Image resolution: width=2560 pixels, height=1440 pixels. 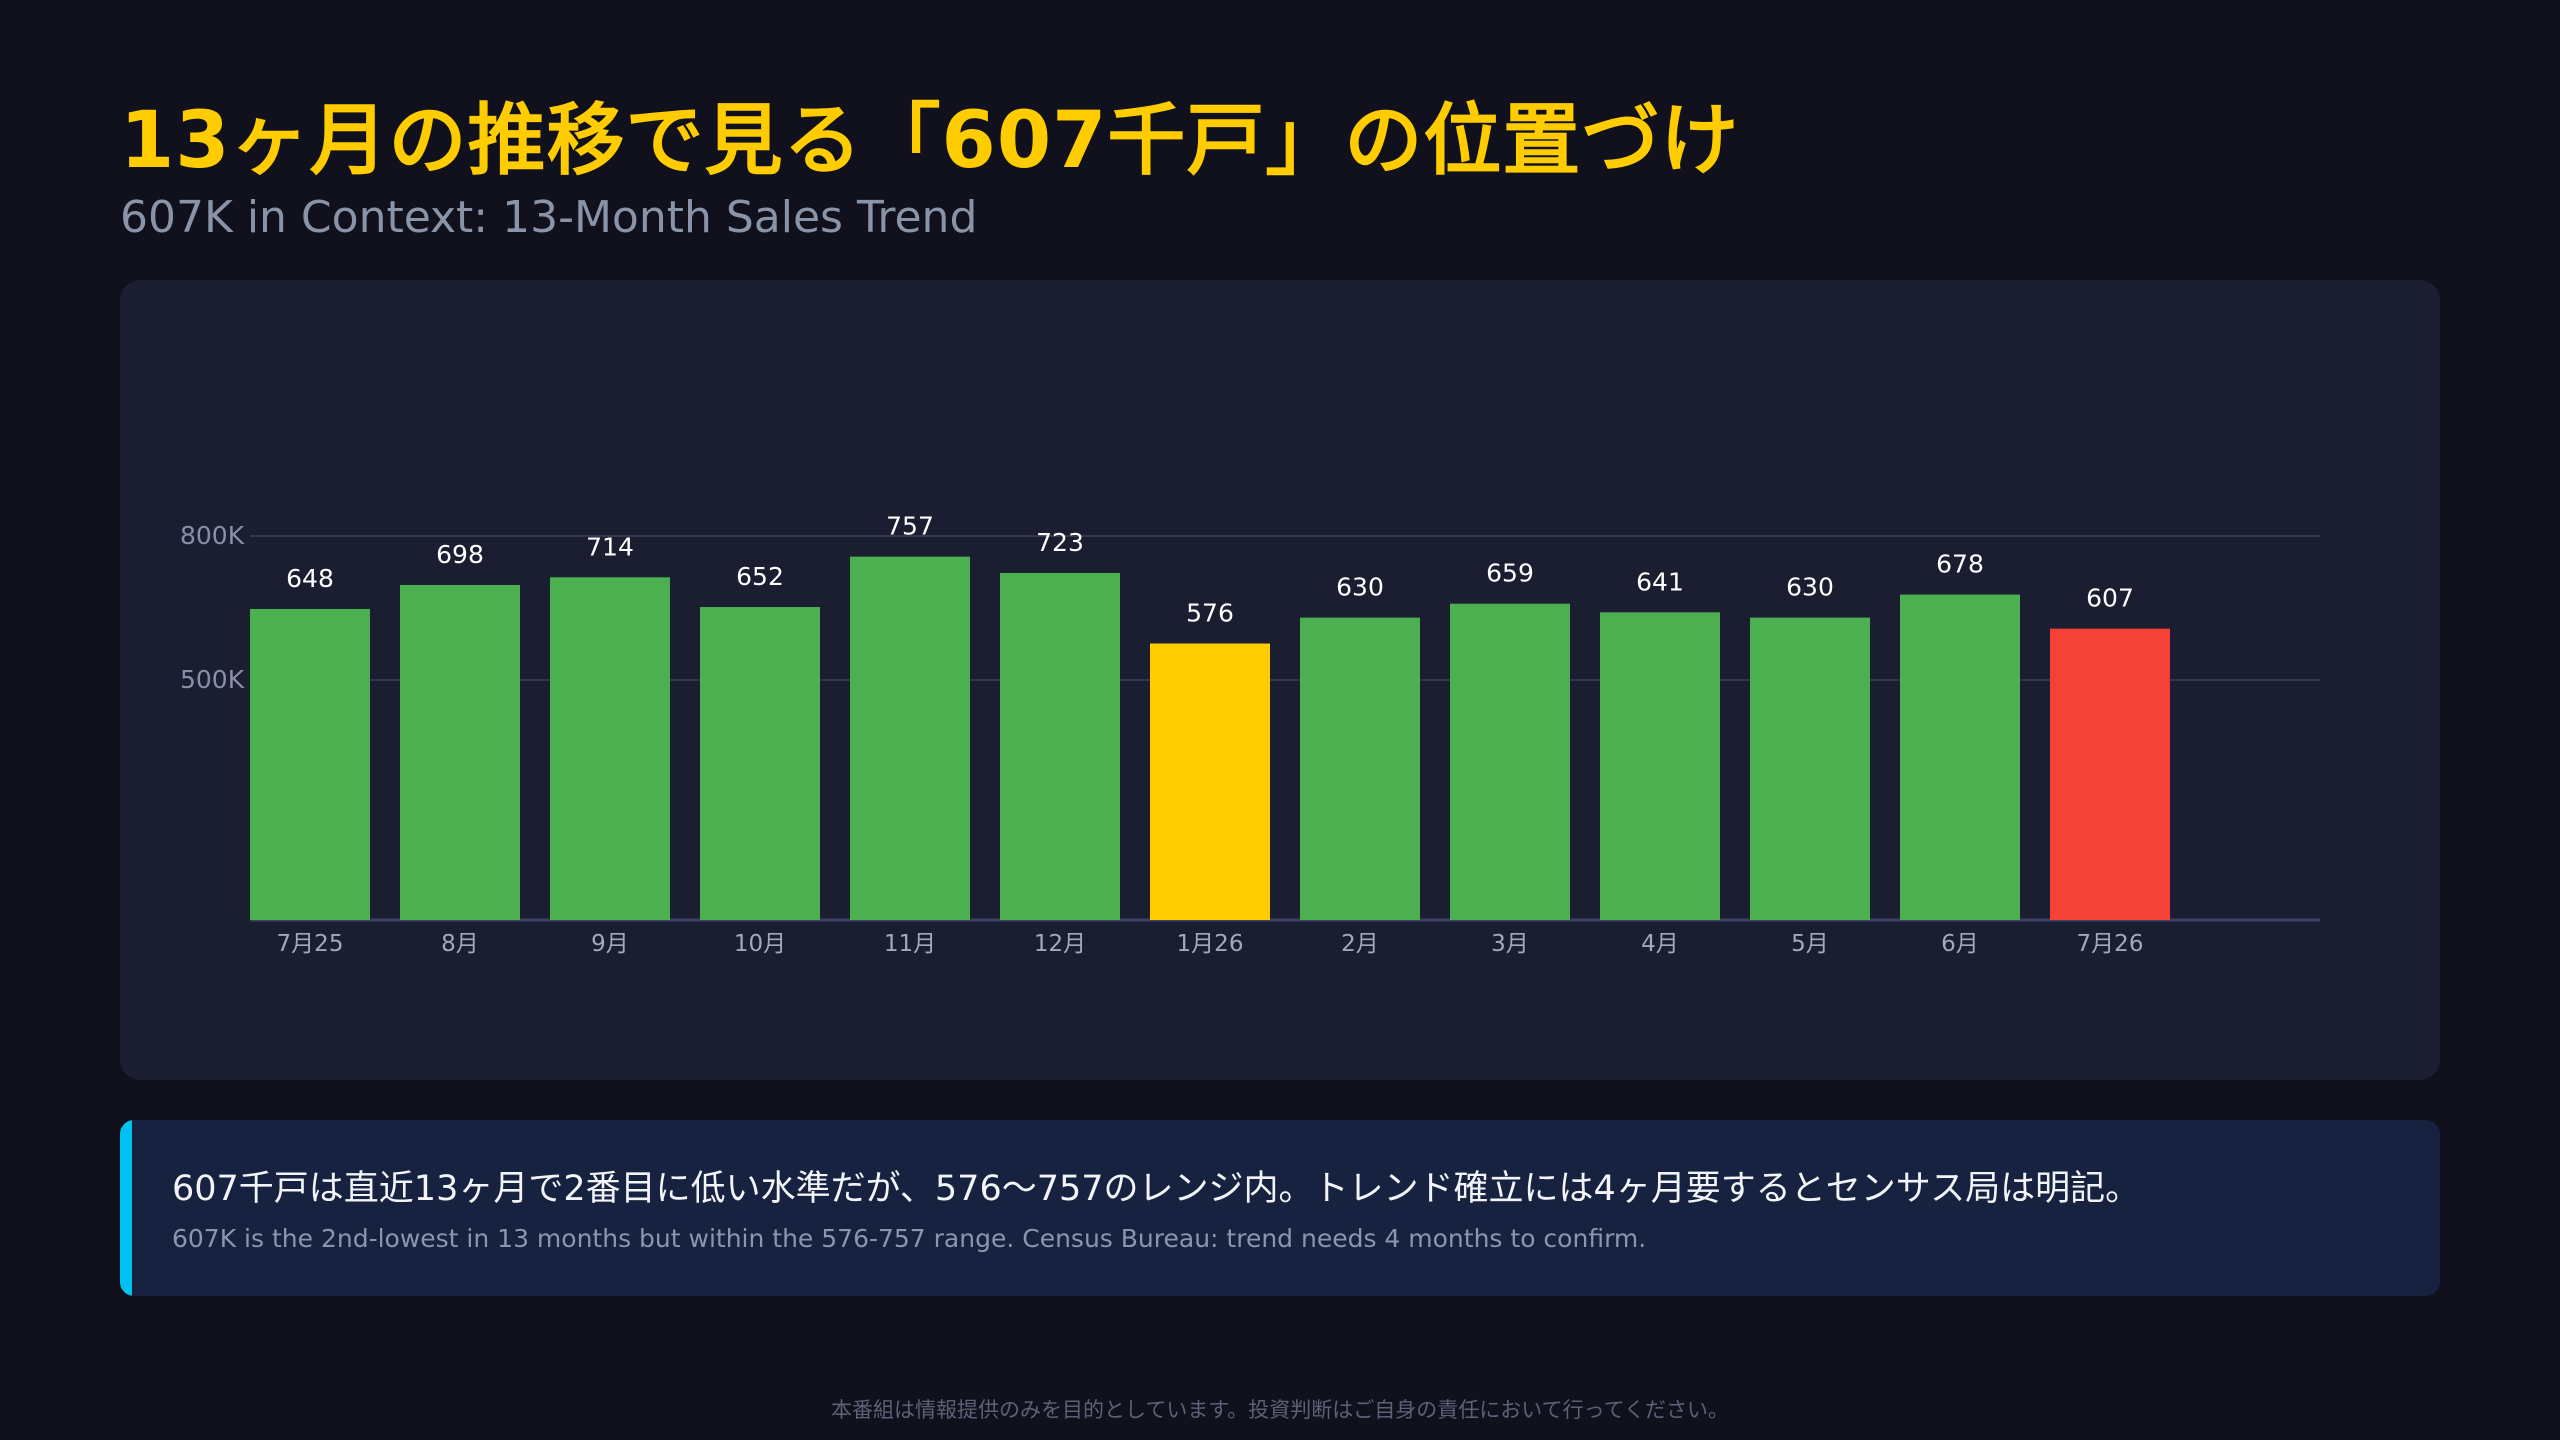 What do you see at coordinates (1960, 564) in the screenshot?
I see `data-label: 678` at bounding box center [1960, 564].